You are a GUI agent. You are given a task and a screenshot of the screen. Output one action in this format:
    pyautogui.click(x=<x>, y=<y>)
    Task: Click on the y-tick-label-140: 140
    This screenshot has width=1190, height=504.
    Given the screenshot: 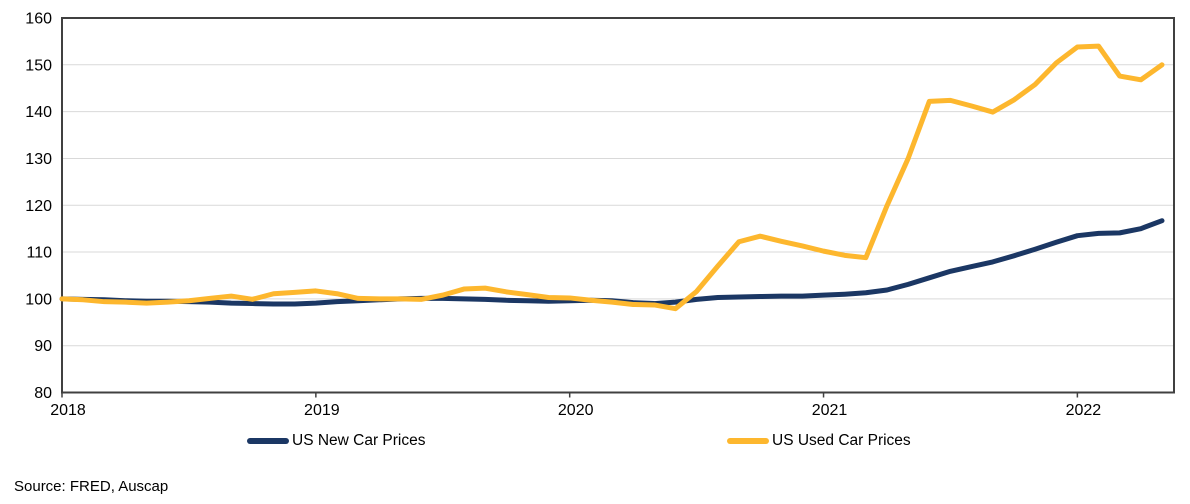 What is the action you would take?
    pyautogui.click(x=38, y=112)
    